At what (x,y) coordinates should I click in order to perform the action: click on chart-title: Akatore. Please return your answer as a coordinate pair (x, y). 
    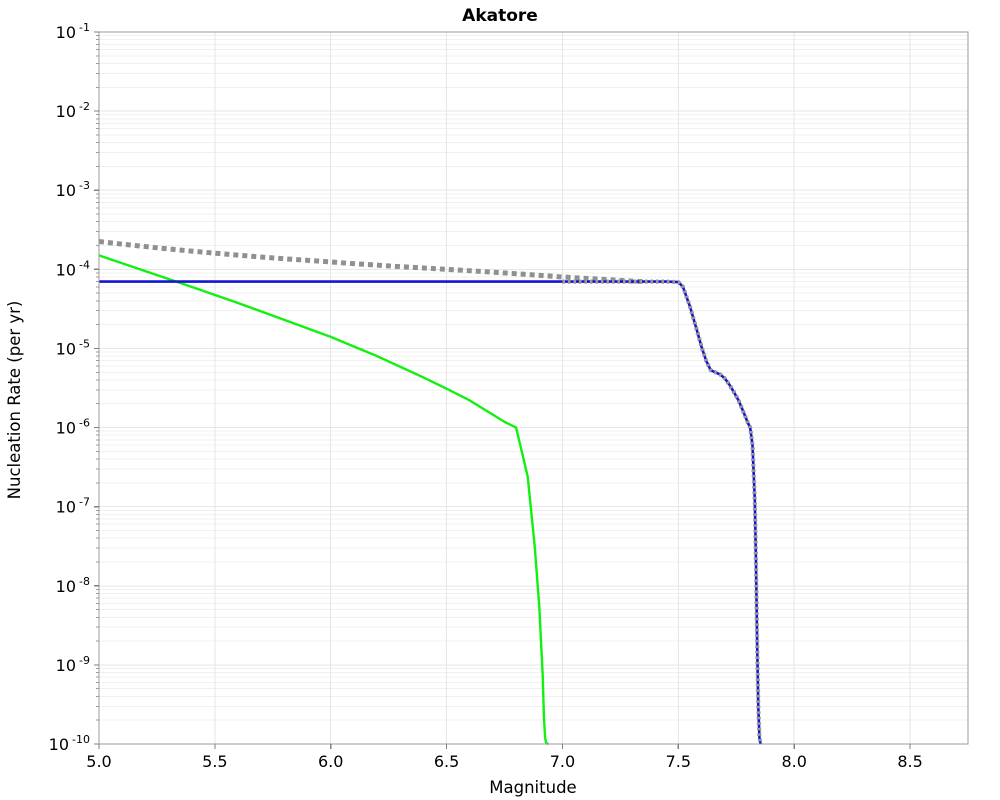
    Looking at the image, I should click on (500, 16).